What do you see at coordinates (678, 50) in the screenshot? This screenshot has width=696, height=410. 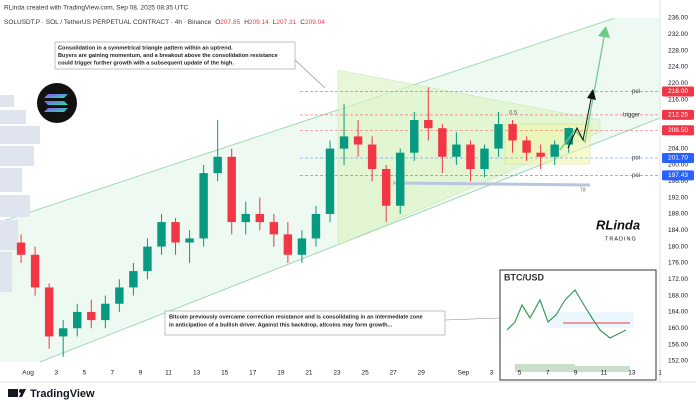 I see `y-tick-label: 228.00` at bounding box center [678, 50].